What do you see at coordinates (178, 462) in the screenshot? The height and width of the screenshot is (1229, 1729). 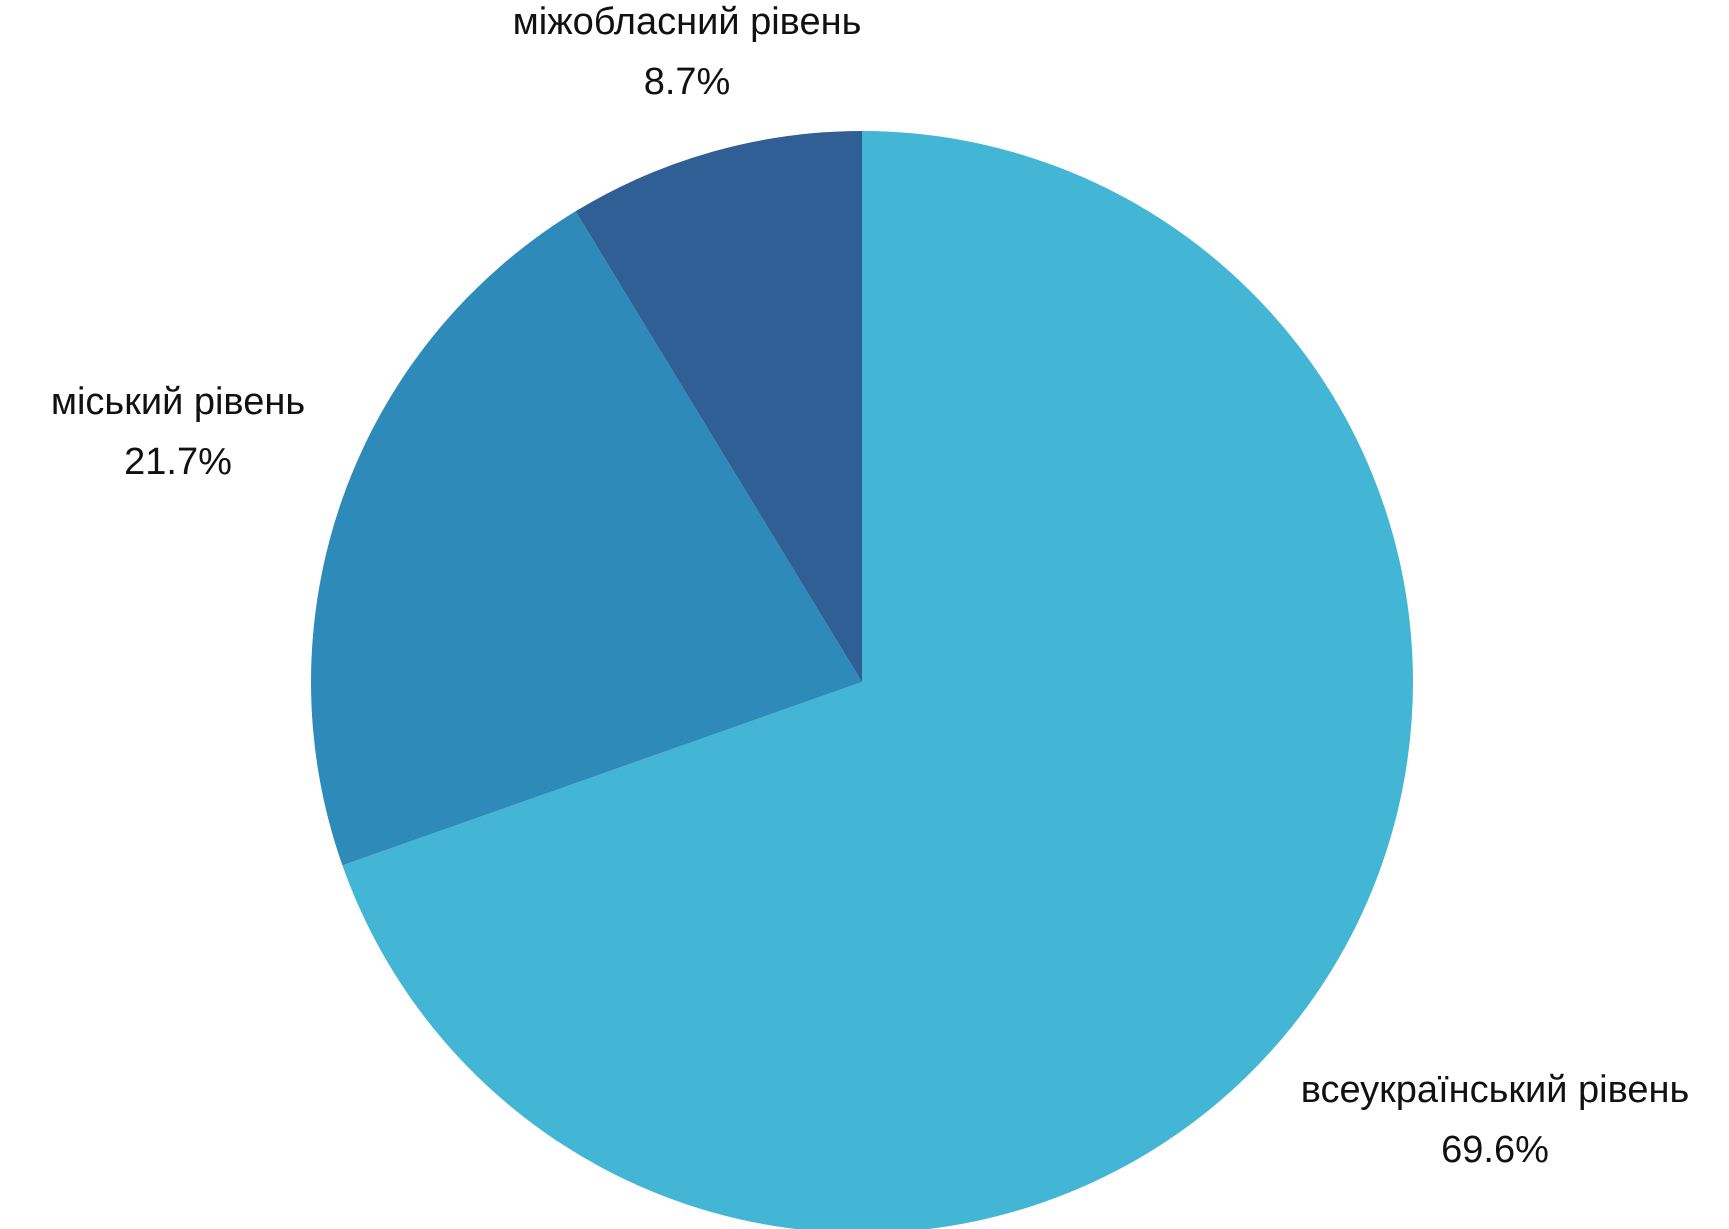 I see `slice-value-label: 21.7%` at bounding box center [178, 462].